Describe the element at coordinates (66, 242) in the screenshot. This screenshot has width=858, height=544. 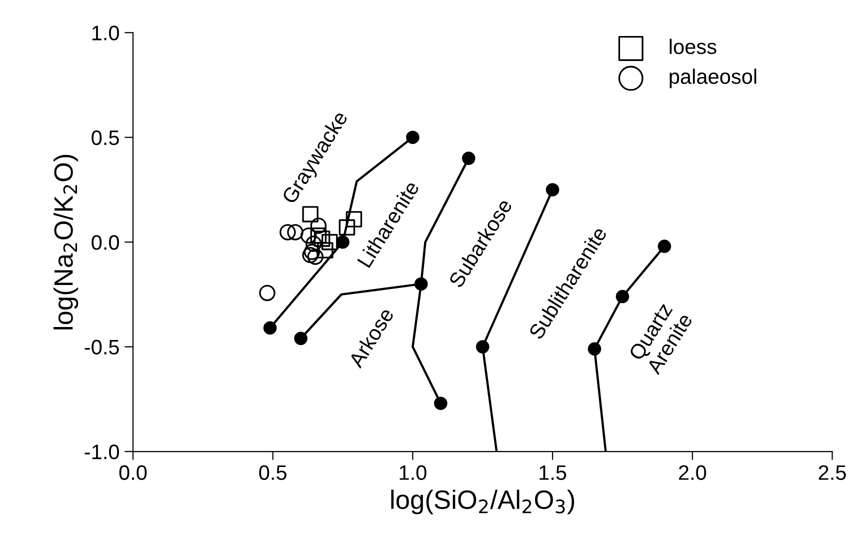
I see `y-axis-title: log(Na$_{2}$O/K$_{2}$O)` at that location.